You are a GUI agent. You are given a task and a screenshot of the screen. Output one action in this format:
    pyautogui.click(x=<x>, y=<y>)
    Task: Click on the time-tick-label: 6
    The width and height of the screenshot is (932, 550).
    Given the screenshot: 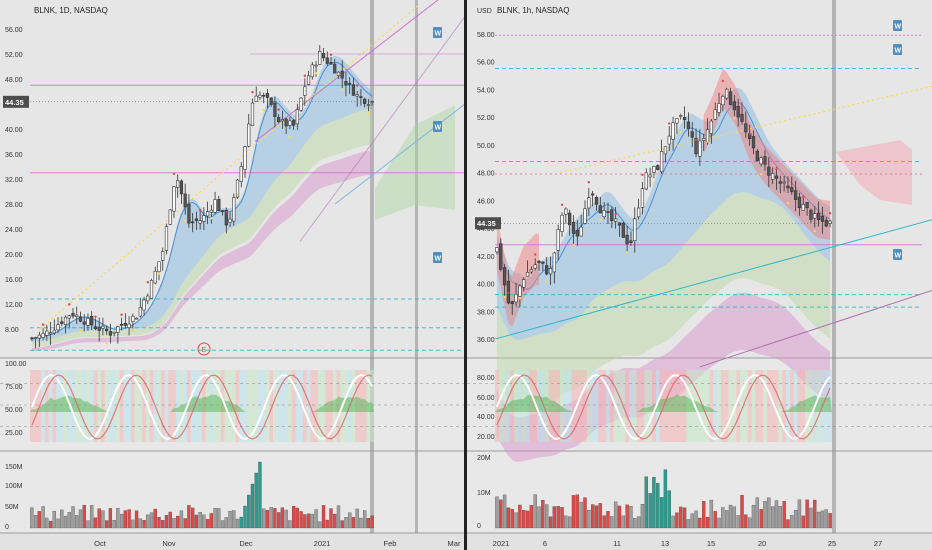 What is the action you would take?
    pyautogui.click(x=545, y=543)
    